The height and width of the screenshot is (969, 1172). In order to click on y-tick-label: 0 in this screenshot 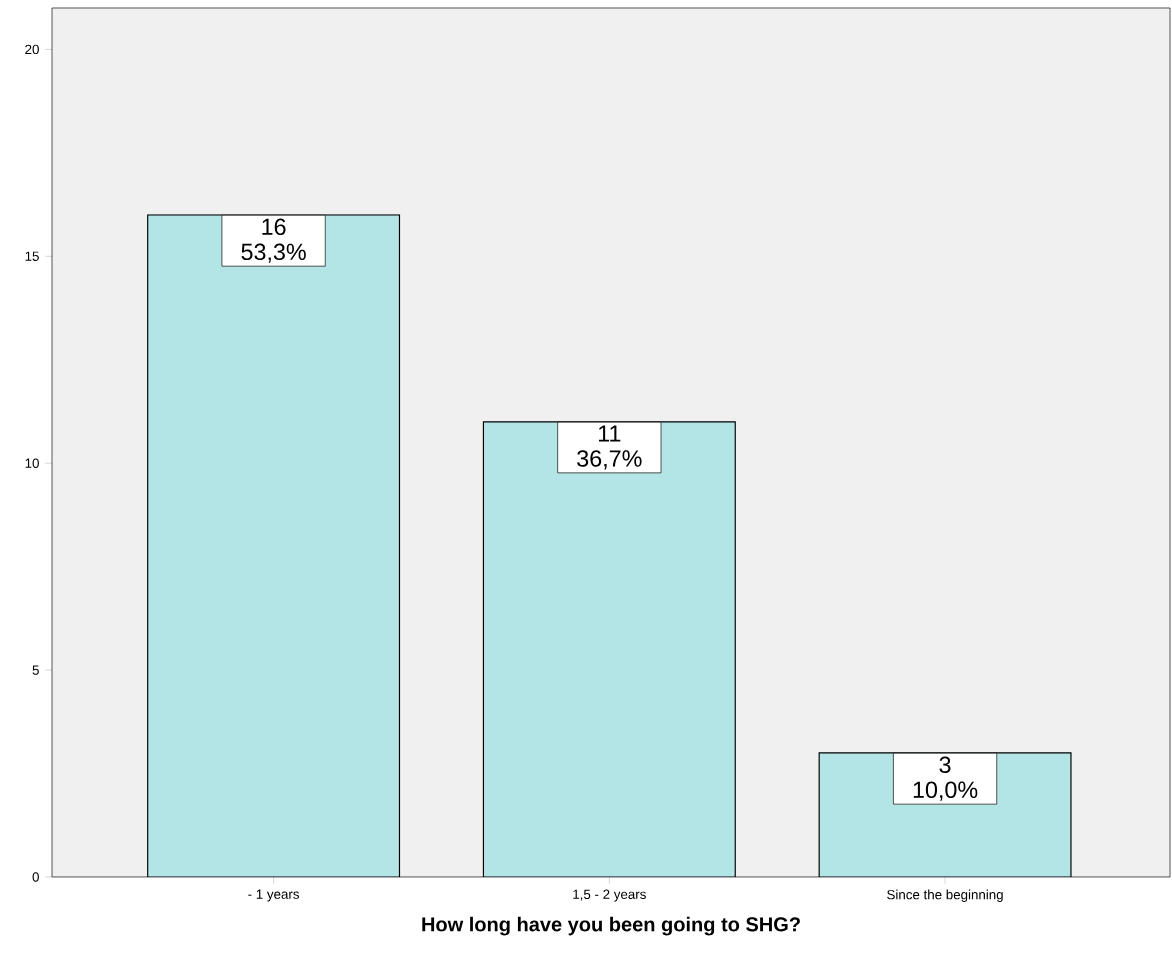, I will do `click(35, 877)`.